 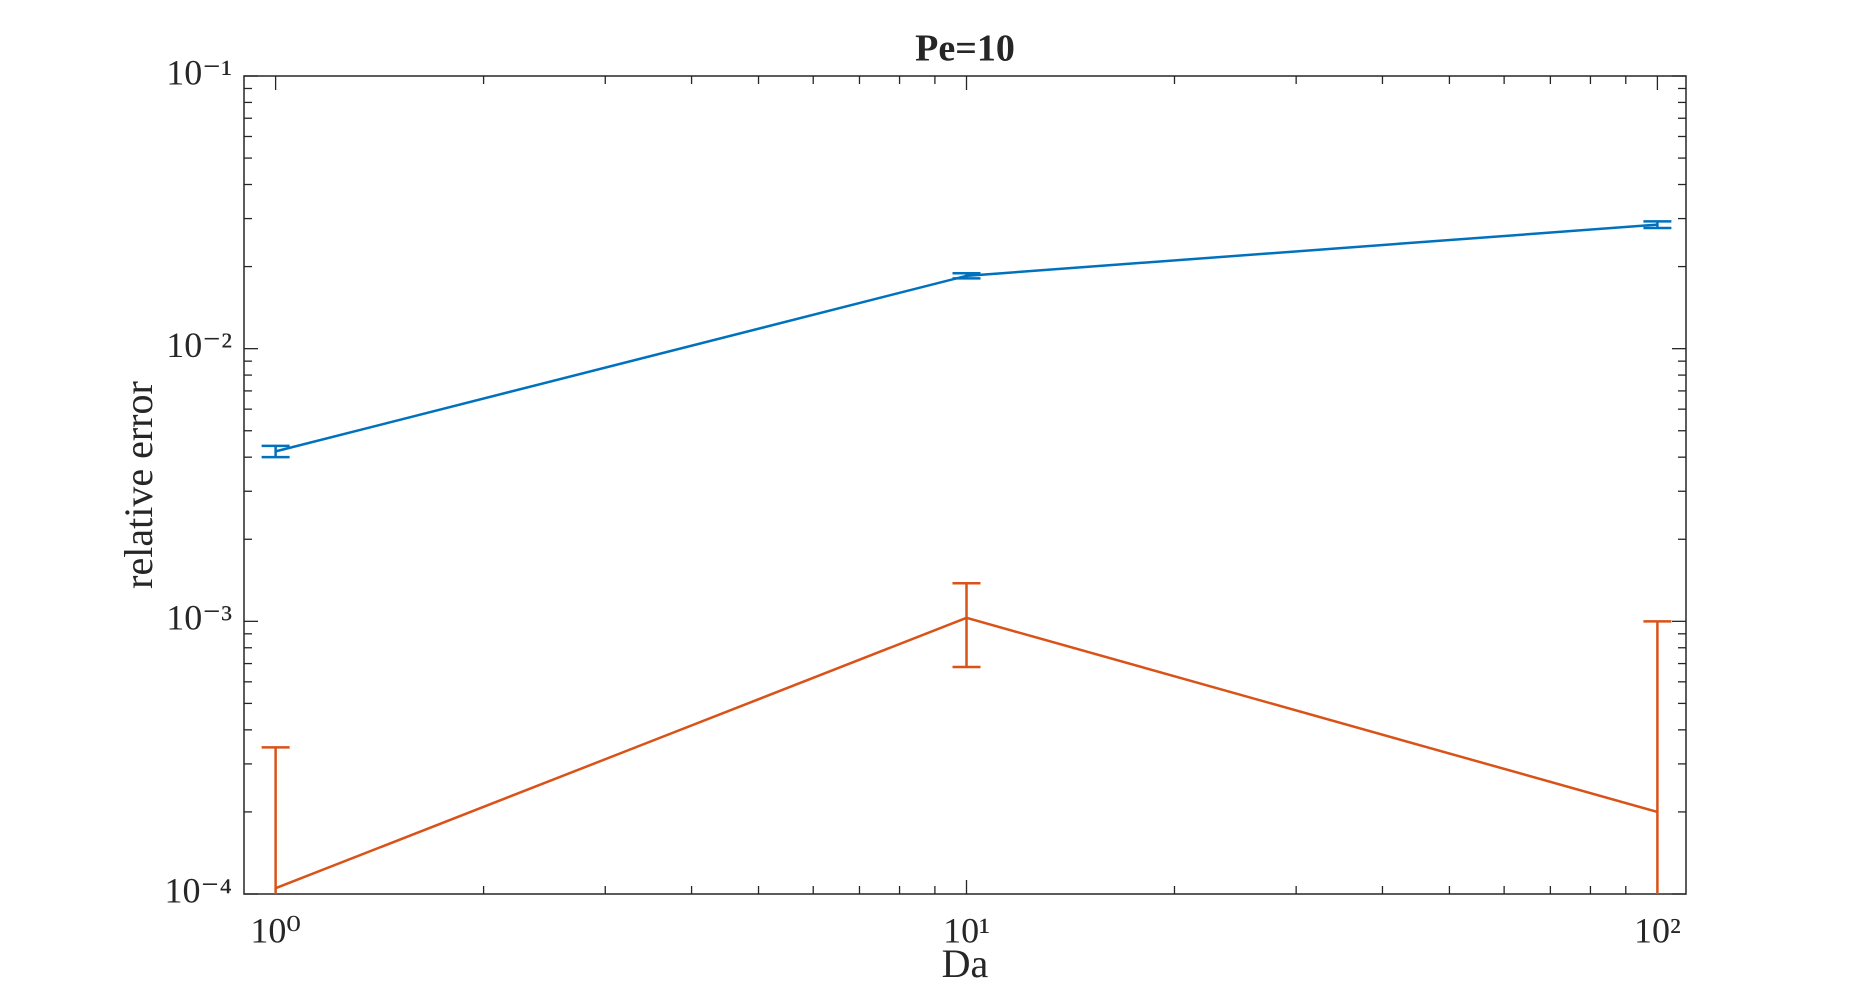 What do you see at coordinates (138, 485) in the screenshot?
I see `y-axis-label: relative error` at bounding box center [138, 485].